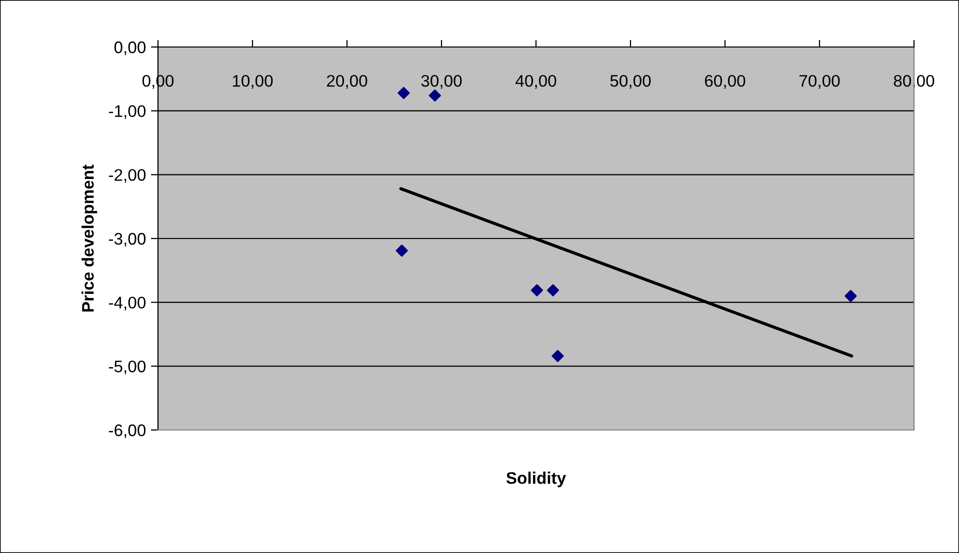 The width and height of the screenshot is (959, 553). What do you see at coordinates (536, 81) in the screenshot?
I see `x-tick-label: 40,00` at bounding box center [536, 81].